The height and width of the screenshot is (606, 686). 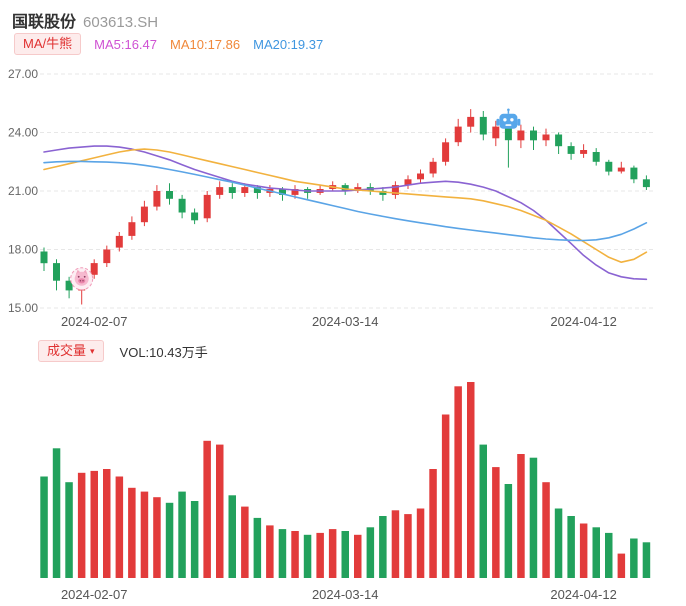 I want to click on volume-indicator-selector: 成交量 ▾, so click(x=71, y=351).